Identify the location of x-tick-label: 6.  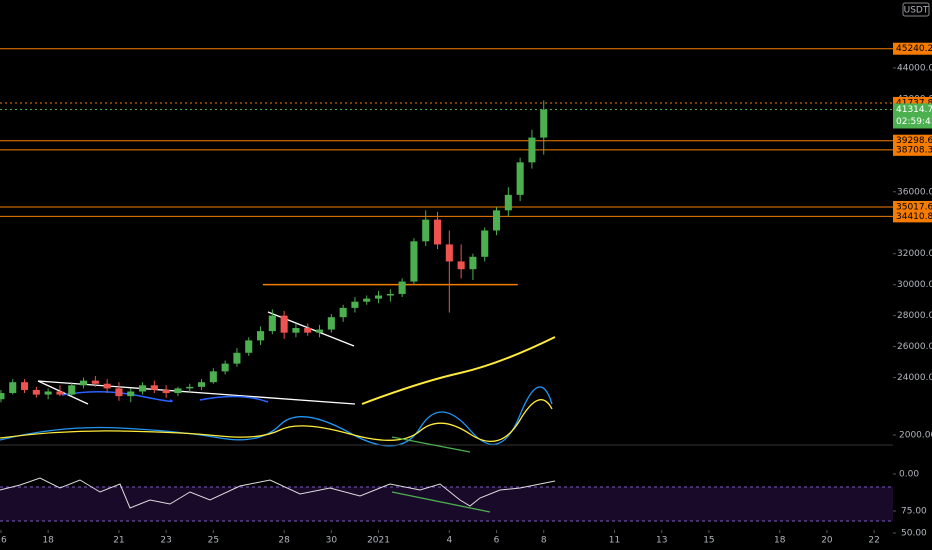
(497, 541).